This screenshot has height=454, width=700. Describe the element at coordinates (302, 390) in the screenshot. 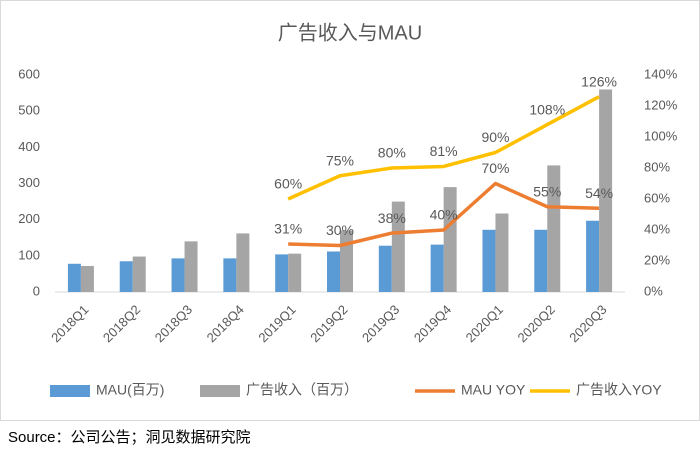

I see `legend-label: 广告收入（百万）` at that location.